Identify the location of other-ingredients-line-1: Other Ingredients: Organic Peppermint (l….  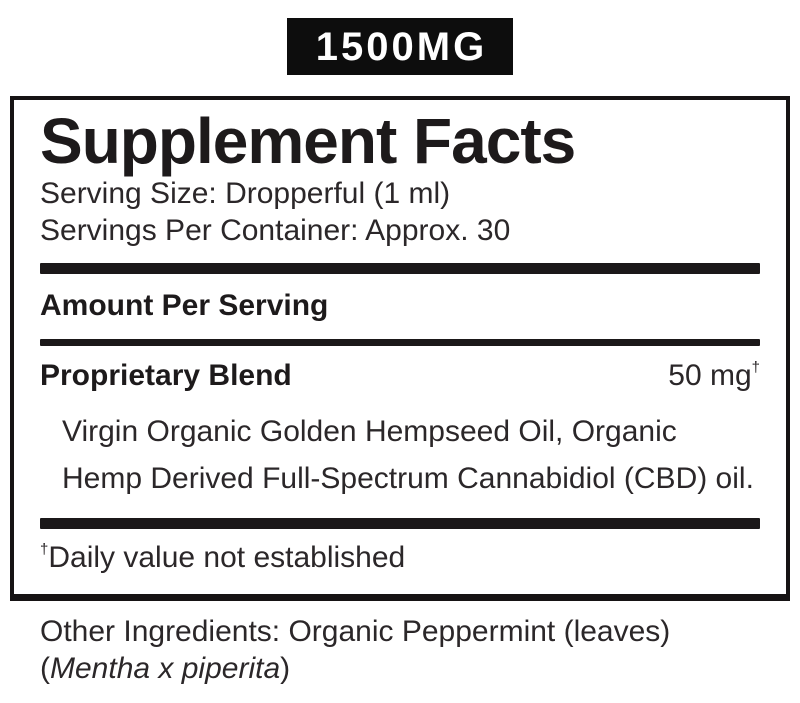
(355, 631).